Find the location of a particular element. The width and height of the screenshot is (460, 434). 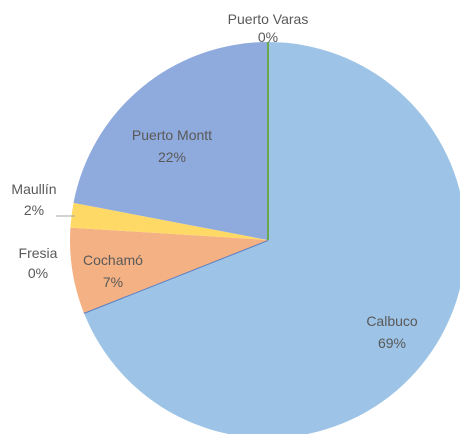

slice-percent-cochamo: 7% is located at coordinates (113, 282).